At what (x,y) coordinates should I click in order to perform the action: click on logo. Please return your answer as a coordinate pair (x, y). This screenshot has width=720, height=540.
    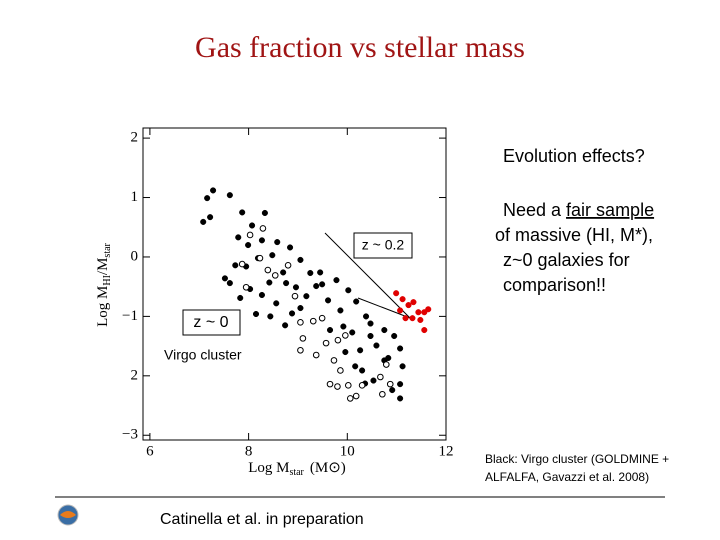
    Looking at the image, I should click on (68, 515).